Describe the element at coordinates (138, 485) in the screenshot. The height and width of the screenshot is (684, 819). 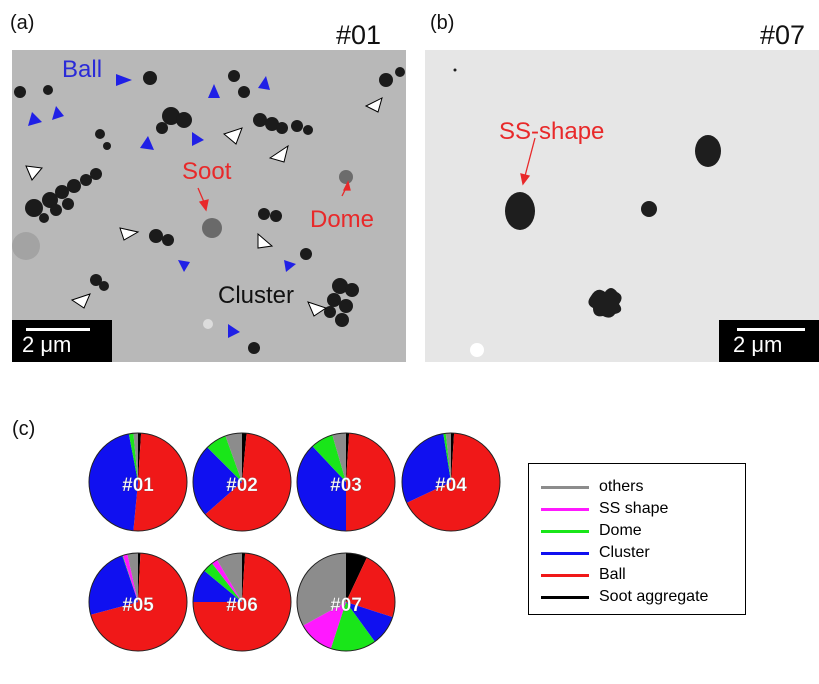
I see `pie-label: #01` at that location.